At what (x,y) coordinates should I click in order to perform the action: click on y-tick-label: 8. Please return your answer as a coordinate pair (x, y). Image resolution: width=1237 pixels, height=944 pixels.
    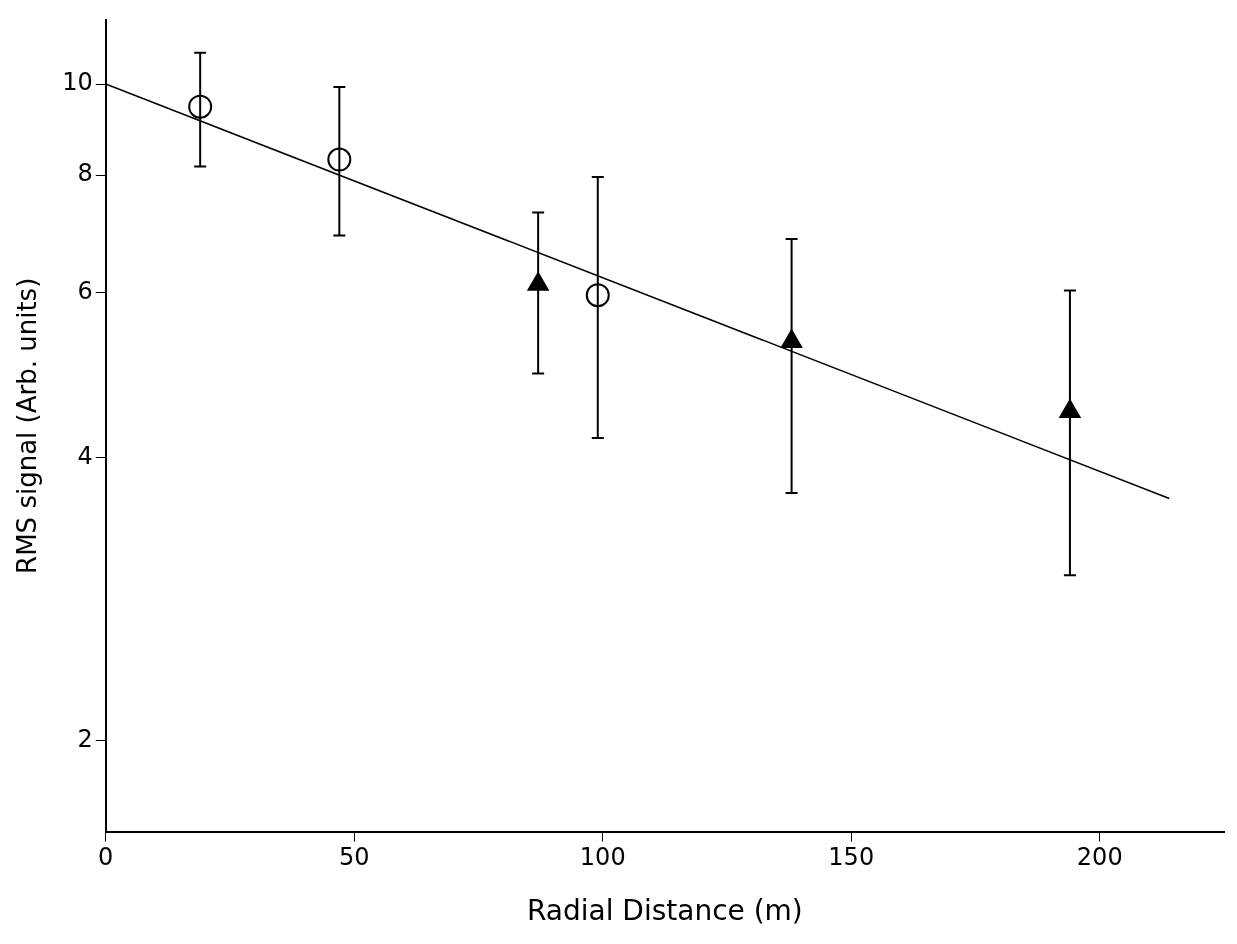
    Looking at the image, I should click on (85, 173).